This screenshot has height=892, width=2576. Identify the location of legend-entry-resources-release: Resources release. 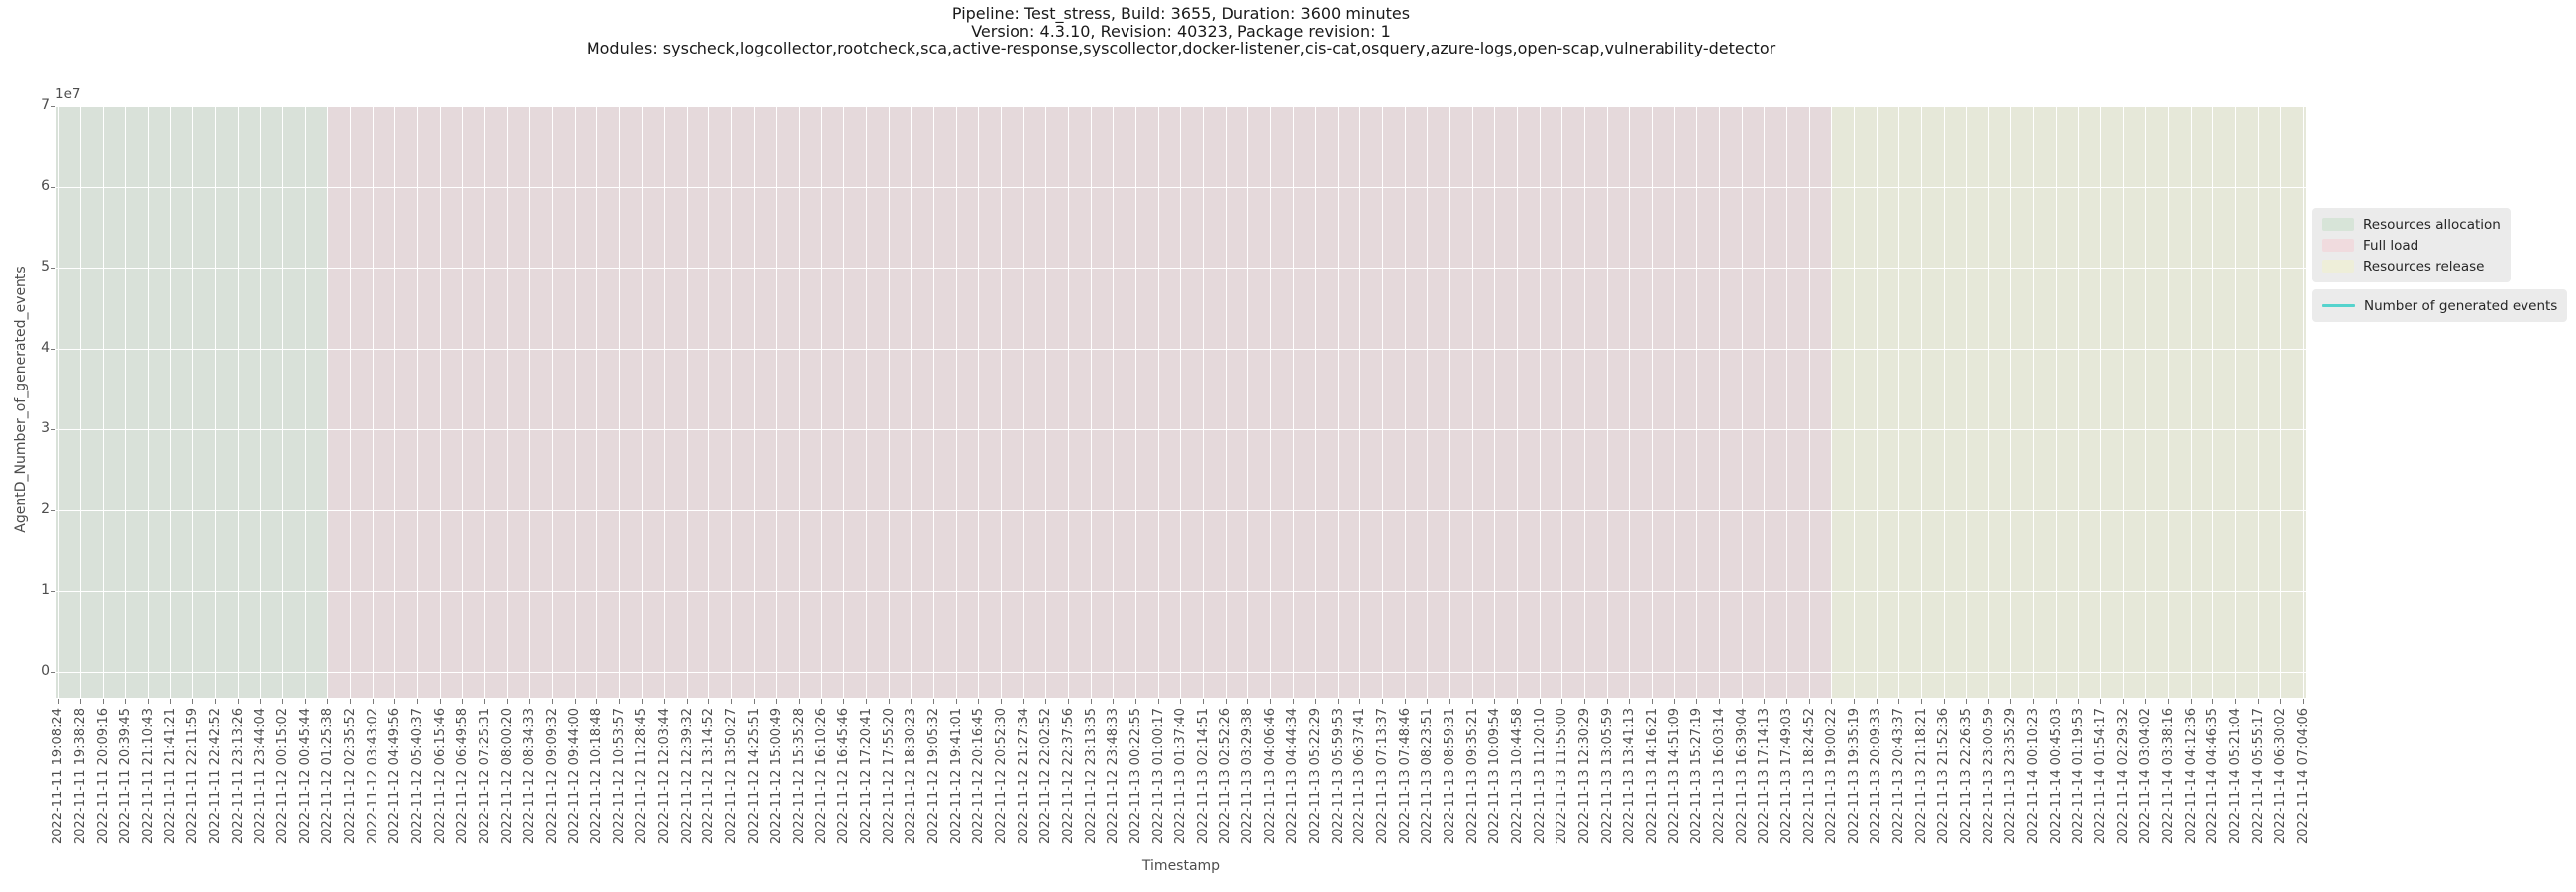
(2411, 266).